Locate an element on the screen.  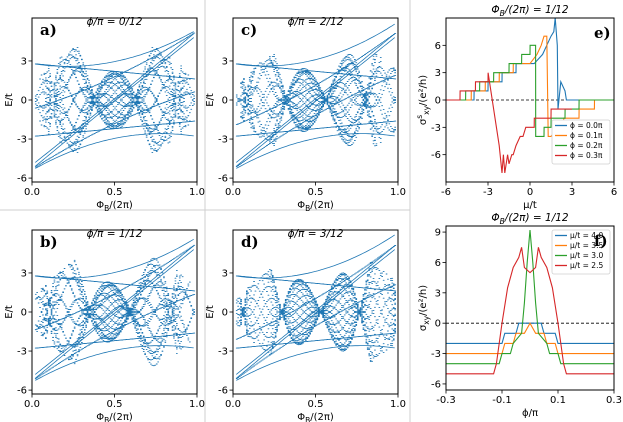
panel-letter: f) is located at coordinates (601, 241).